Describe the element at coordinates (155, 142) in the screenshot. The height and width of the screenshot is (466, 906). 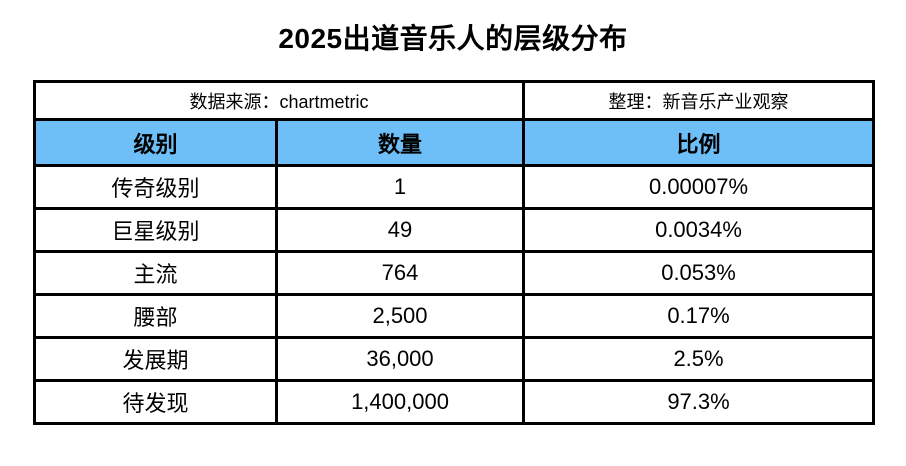
I see `header-tier: 级别` at that location.